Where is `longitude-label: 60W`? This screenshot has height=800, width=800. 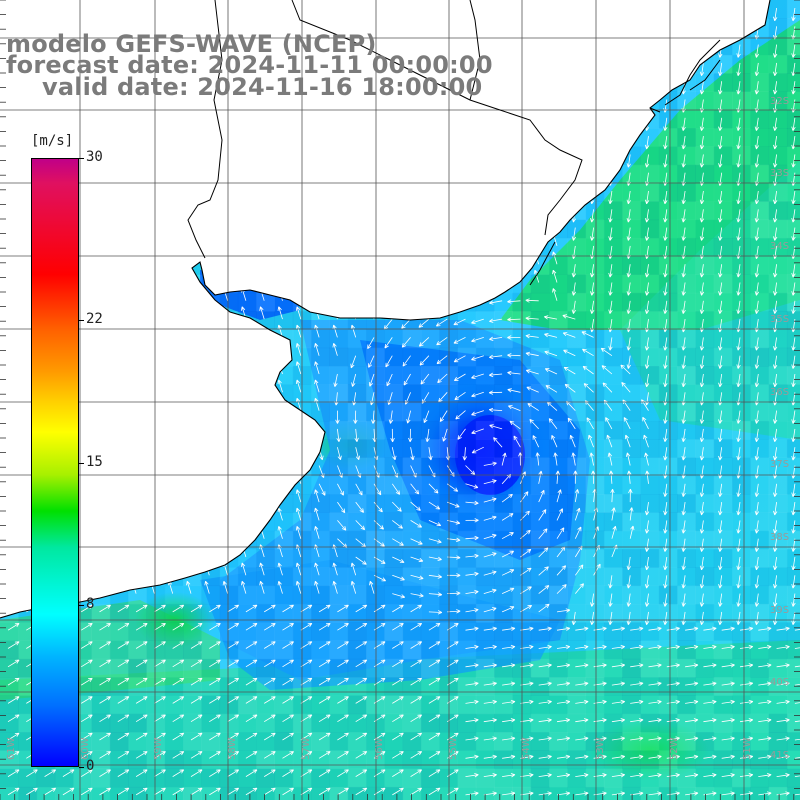
longitude-label: 60W is located at coordinates (85, 748).